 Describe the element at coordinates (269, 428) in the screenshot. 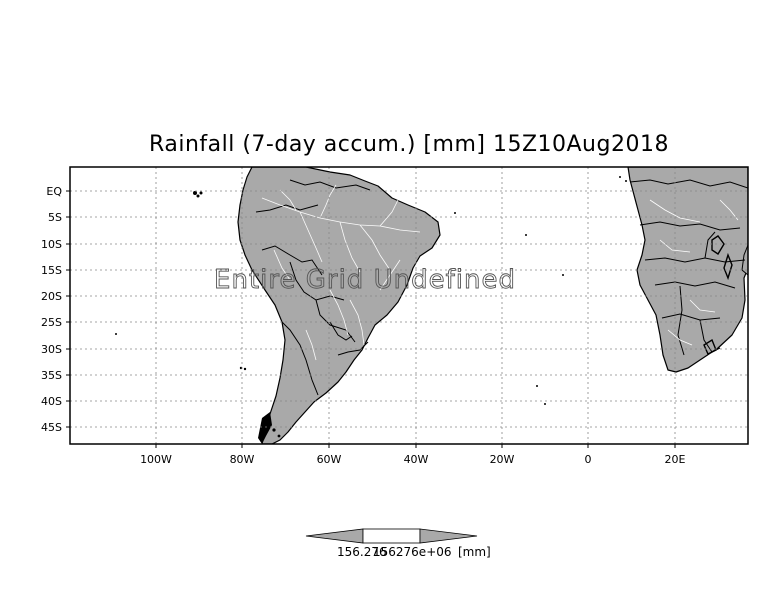

I see `chile-archipelago` at that location.